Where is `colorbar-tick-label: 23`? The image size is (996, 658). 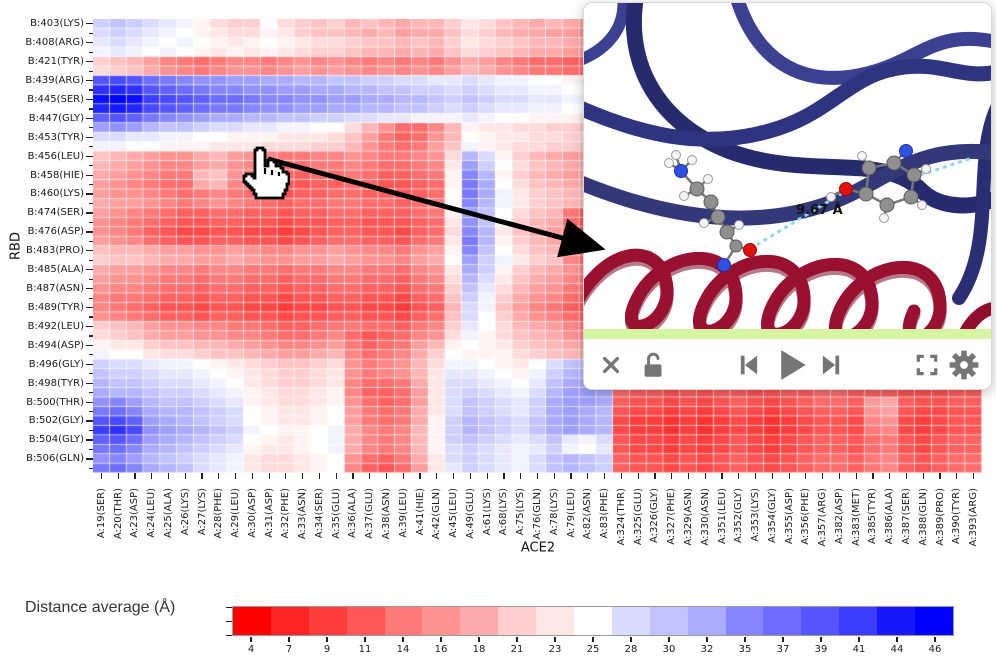
colorbar-tick-label: 23 is located at coordinates (555, 649).